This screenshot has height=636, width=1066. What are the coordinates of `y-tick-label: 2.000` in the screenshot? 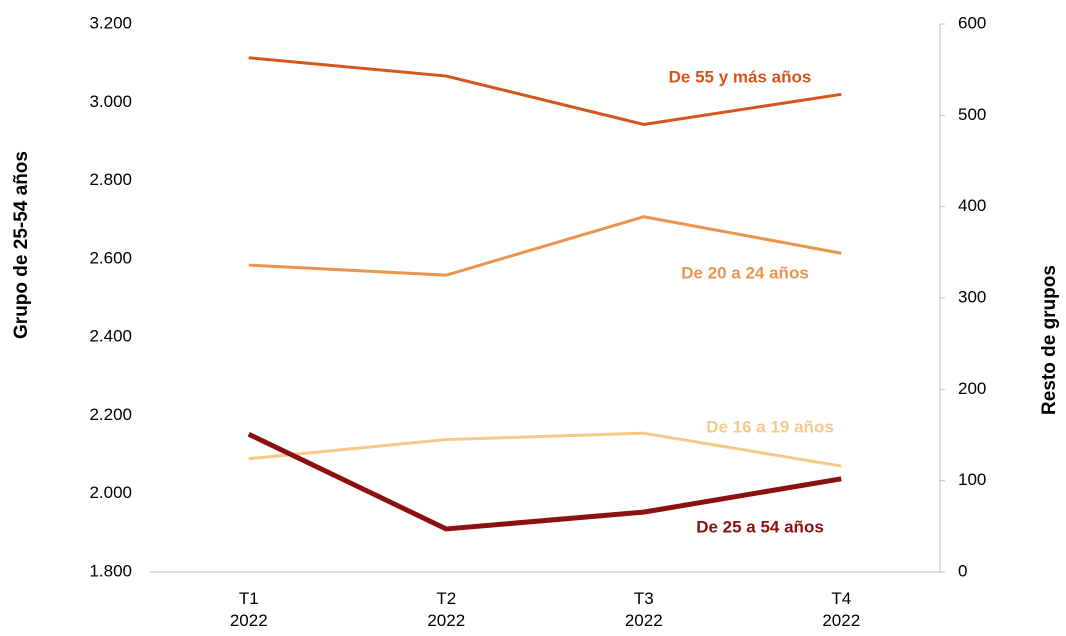 It's located at (110, 492).